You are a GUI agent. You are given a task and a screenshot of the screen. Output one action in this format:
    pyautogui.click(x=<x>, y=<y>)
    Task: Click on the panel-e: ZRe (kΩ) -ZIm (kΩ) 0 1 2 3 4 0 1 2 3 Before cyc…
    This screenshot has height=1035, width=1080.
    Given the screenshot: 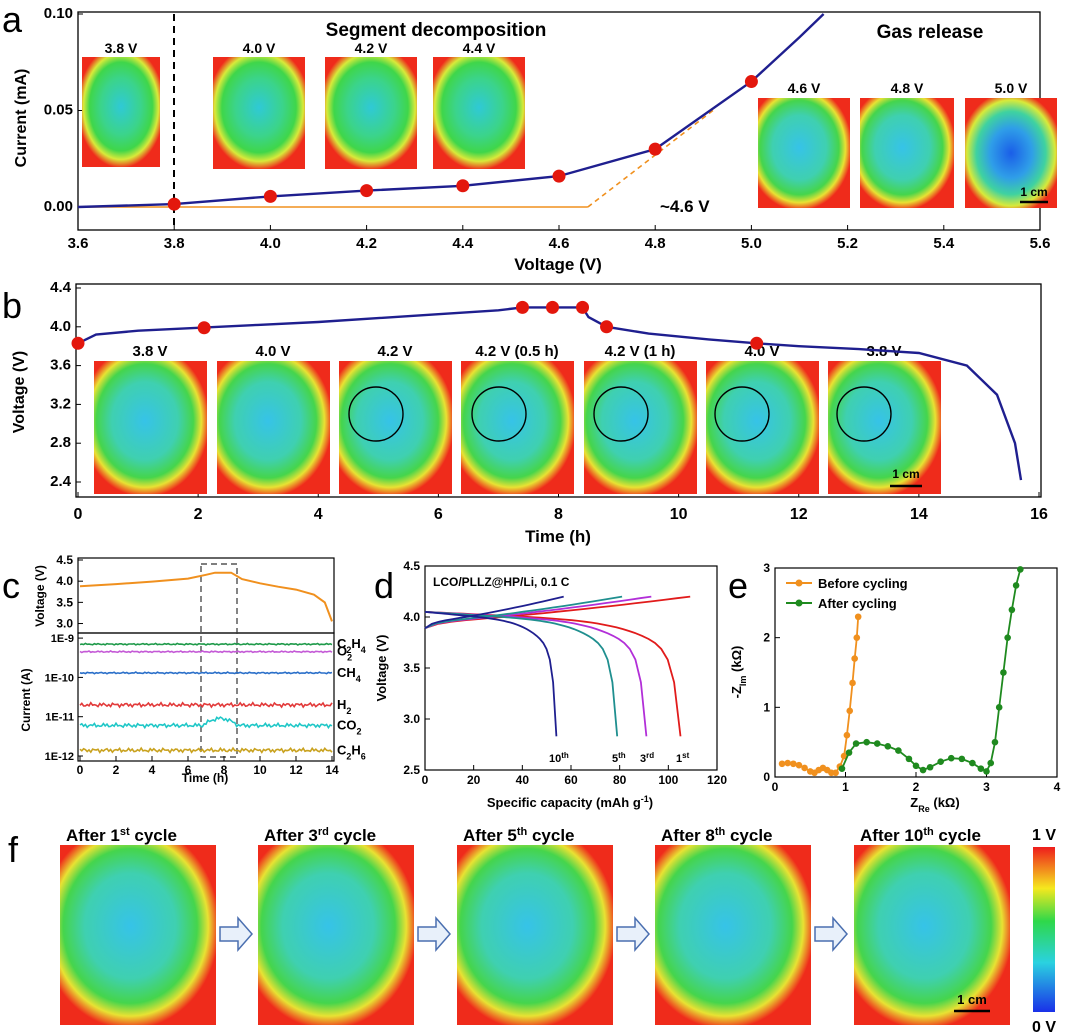 What is the action you would take?
    pyautogui.click(x=895, y=687)
    